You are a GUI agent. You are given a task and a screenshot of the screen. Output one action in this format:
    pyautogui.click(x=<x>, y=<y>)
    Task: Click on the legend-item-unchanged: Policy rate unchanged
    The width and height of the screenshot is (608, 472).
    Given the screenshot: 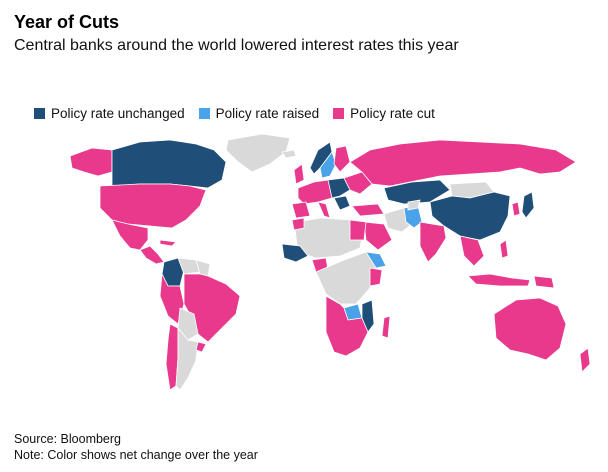 What is the action you would take?
    pyautogui.click(x=109, y=113)
    